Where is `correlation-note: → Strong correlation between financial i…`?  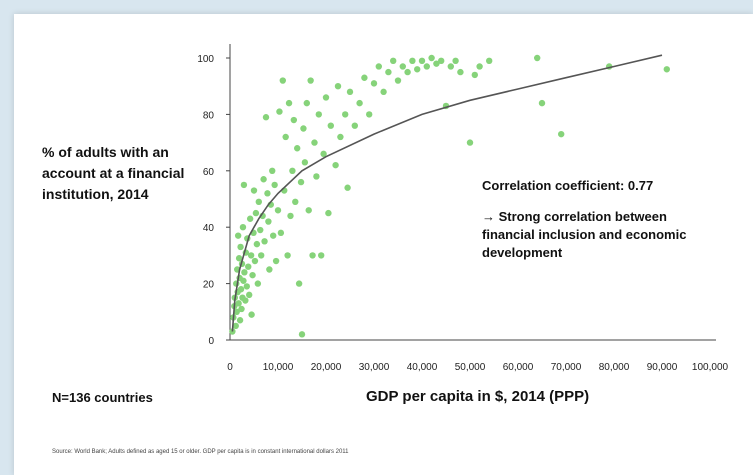 correlation-note: → Strong correlation between financial i… is located at coordinates (584, 234).